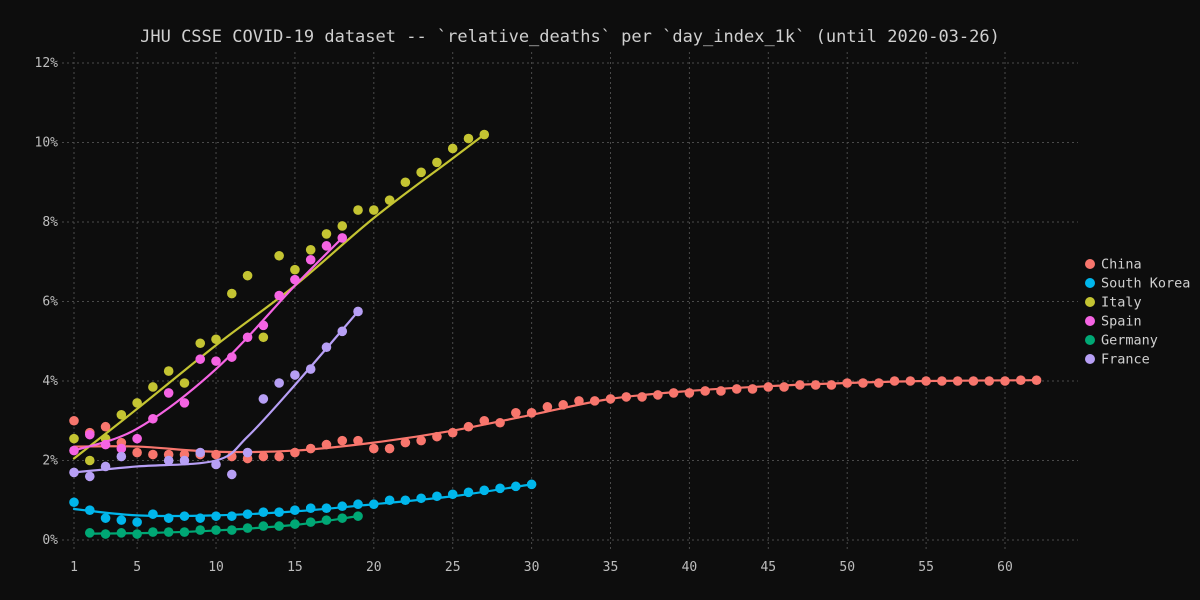  I want to click on legend-marker-china, so click(1090, 264).